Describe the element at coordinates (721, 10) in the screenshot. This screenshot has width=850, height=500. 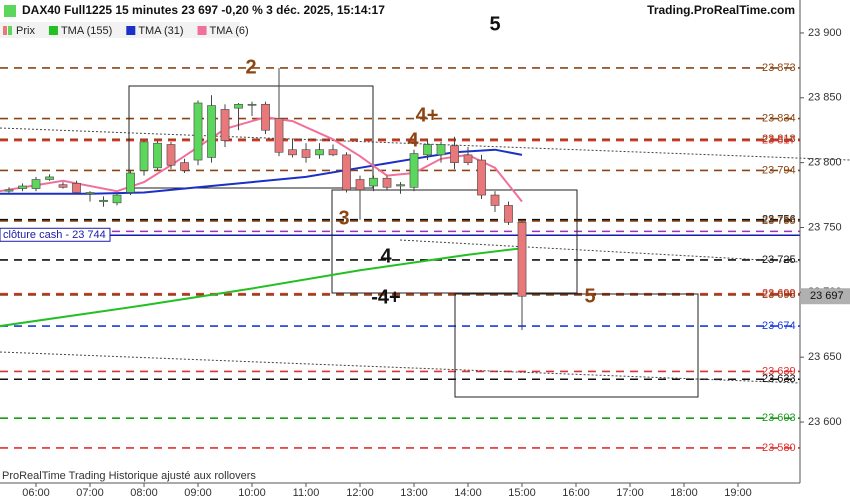
I see `site-name: Trading.ProRealTime.com` at that location.